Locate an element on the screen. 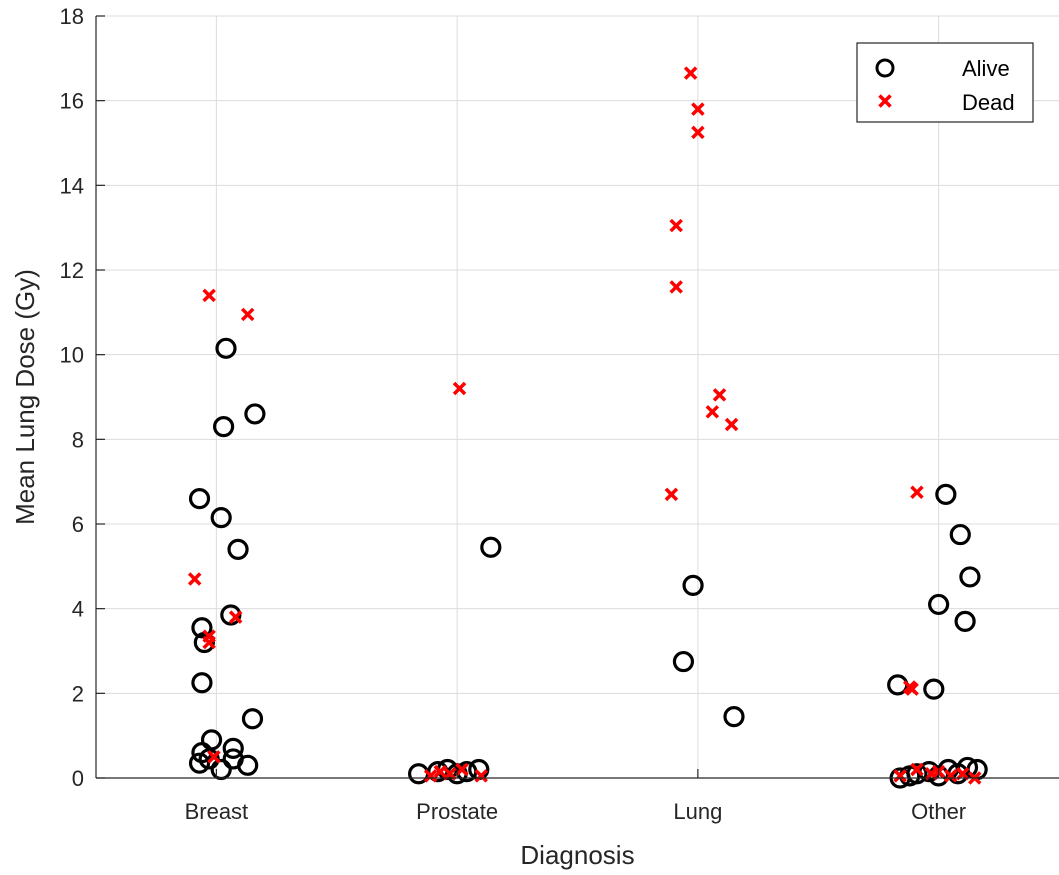 The width and height of the screenshot is (1059, 875). legend-dead-marker-icon is located at coordinates (885, 101).